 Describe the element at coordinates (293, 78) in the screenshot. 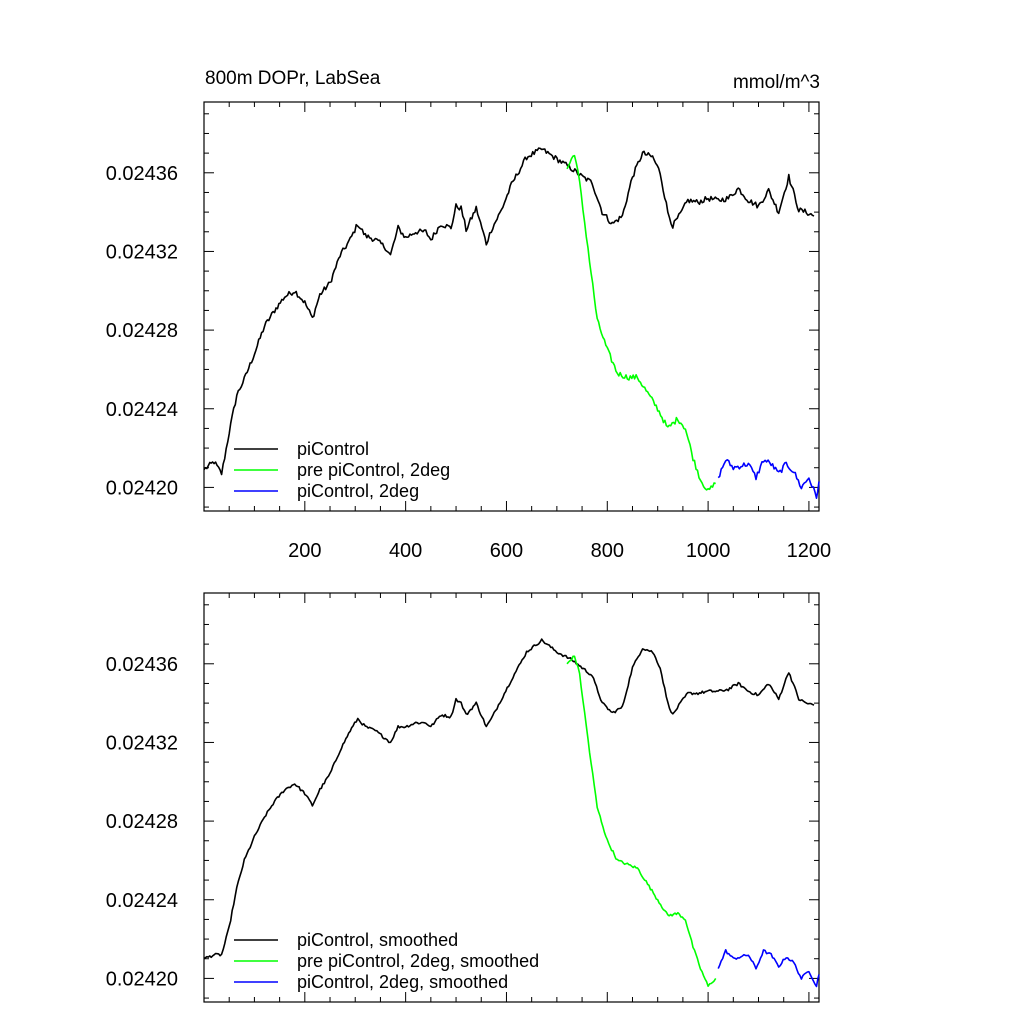

I see `top-panel-title: 800m DOPr, LabSea` at that location.